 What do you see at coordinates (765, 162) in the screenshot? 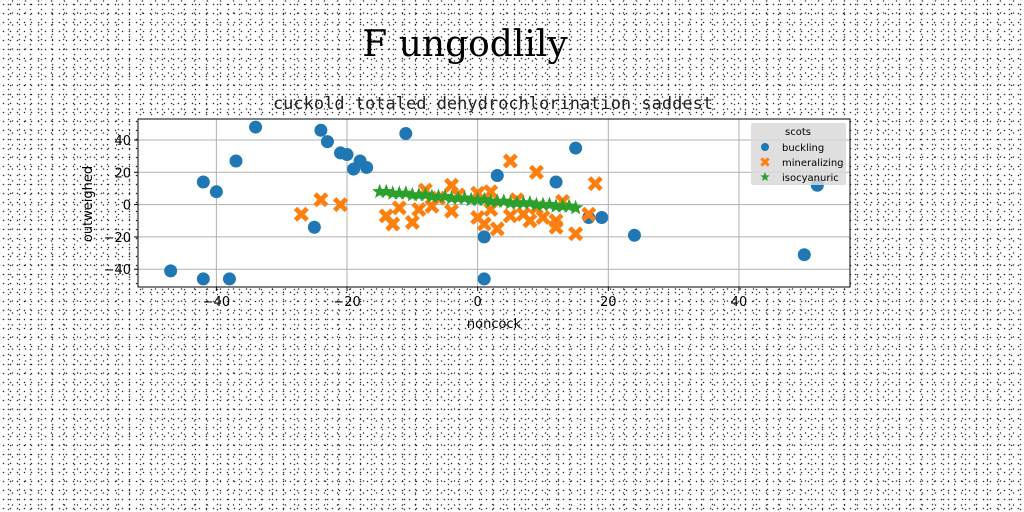
I see `legend-marker-mineralizing` at bounding box center [765, 162].